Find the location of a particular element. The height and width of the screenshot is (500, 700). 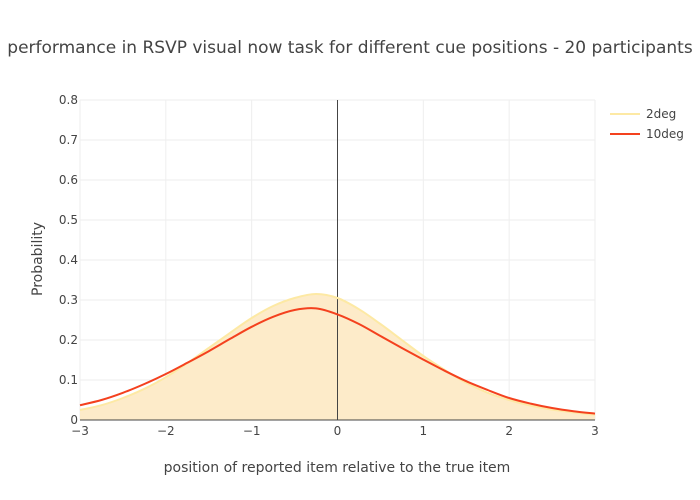

legend-label-2deg: 2deg is located at coordinates (661, 114).